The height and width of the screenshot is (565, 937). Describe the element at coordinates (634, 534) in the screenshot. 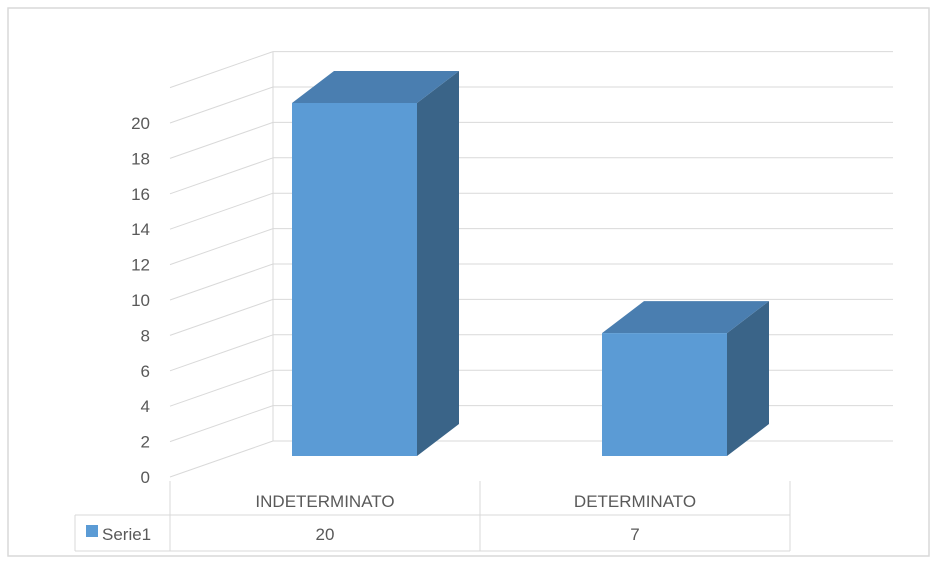

I see `data-table-value: 7` at that location.